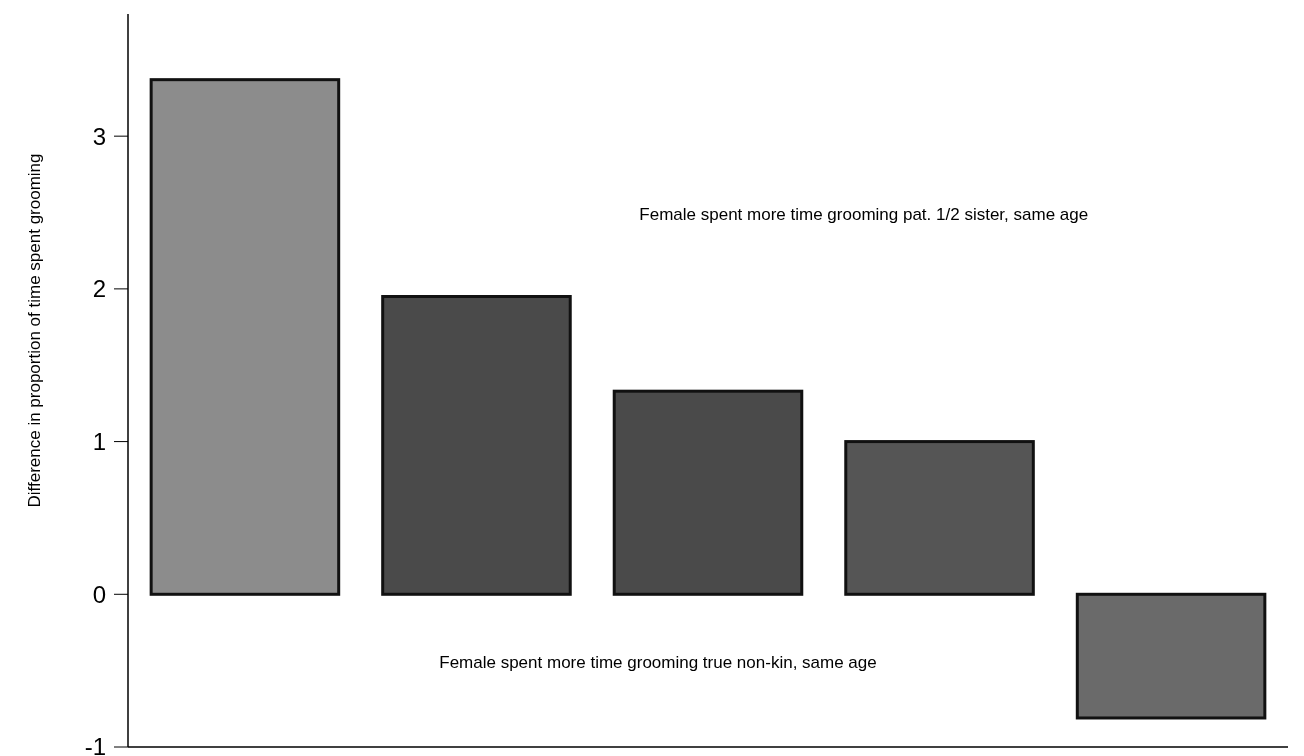  I want to click on annotation: Female spent more time grooming pat. 1/2 sister, same age, so click(864, 215).